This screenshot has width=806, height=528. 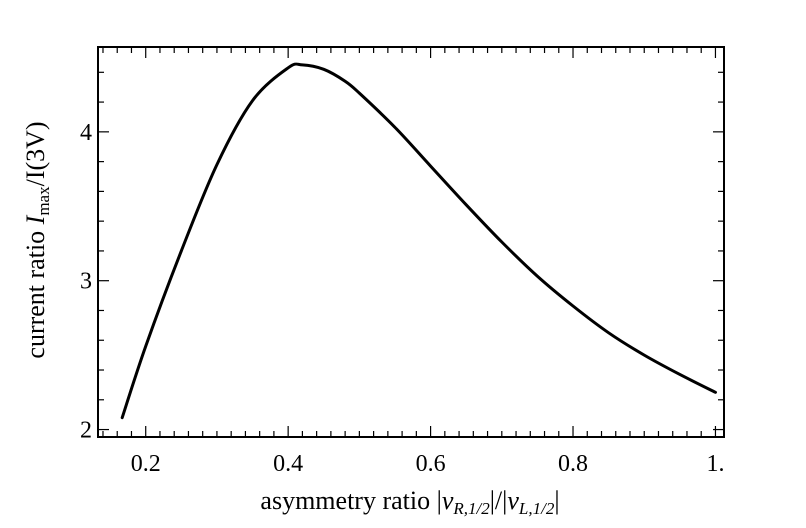 I want to click on x-tick-label: 0.4, so click(x=288, y=464).